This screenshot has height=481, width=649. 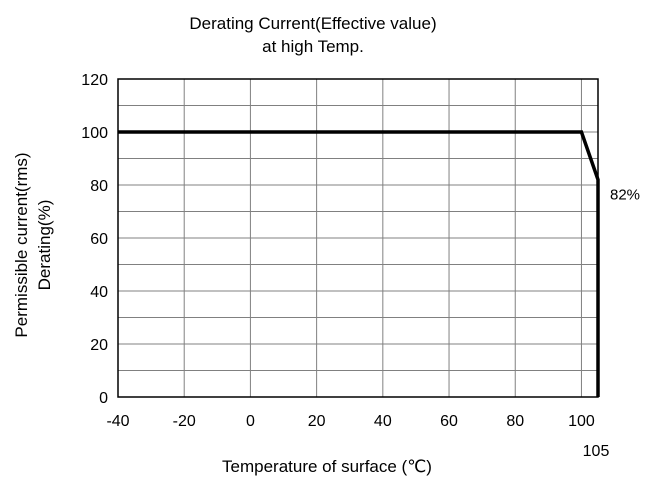 I want to click on x-tick-label: 100, so click(x=581, y=421).